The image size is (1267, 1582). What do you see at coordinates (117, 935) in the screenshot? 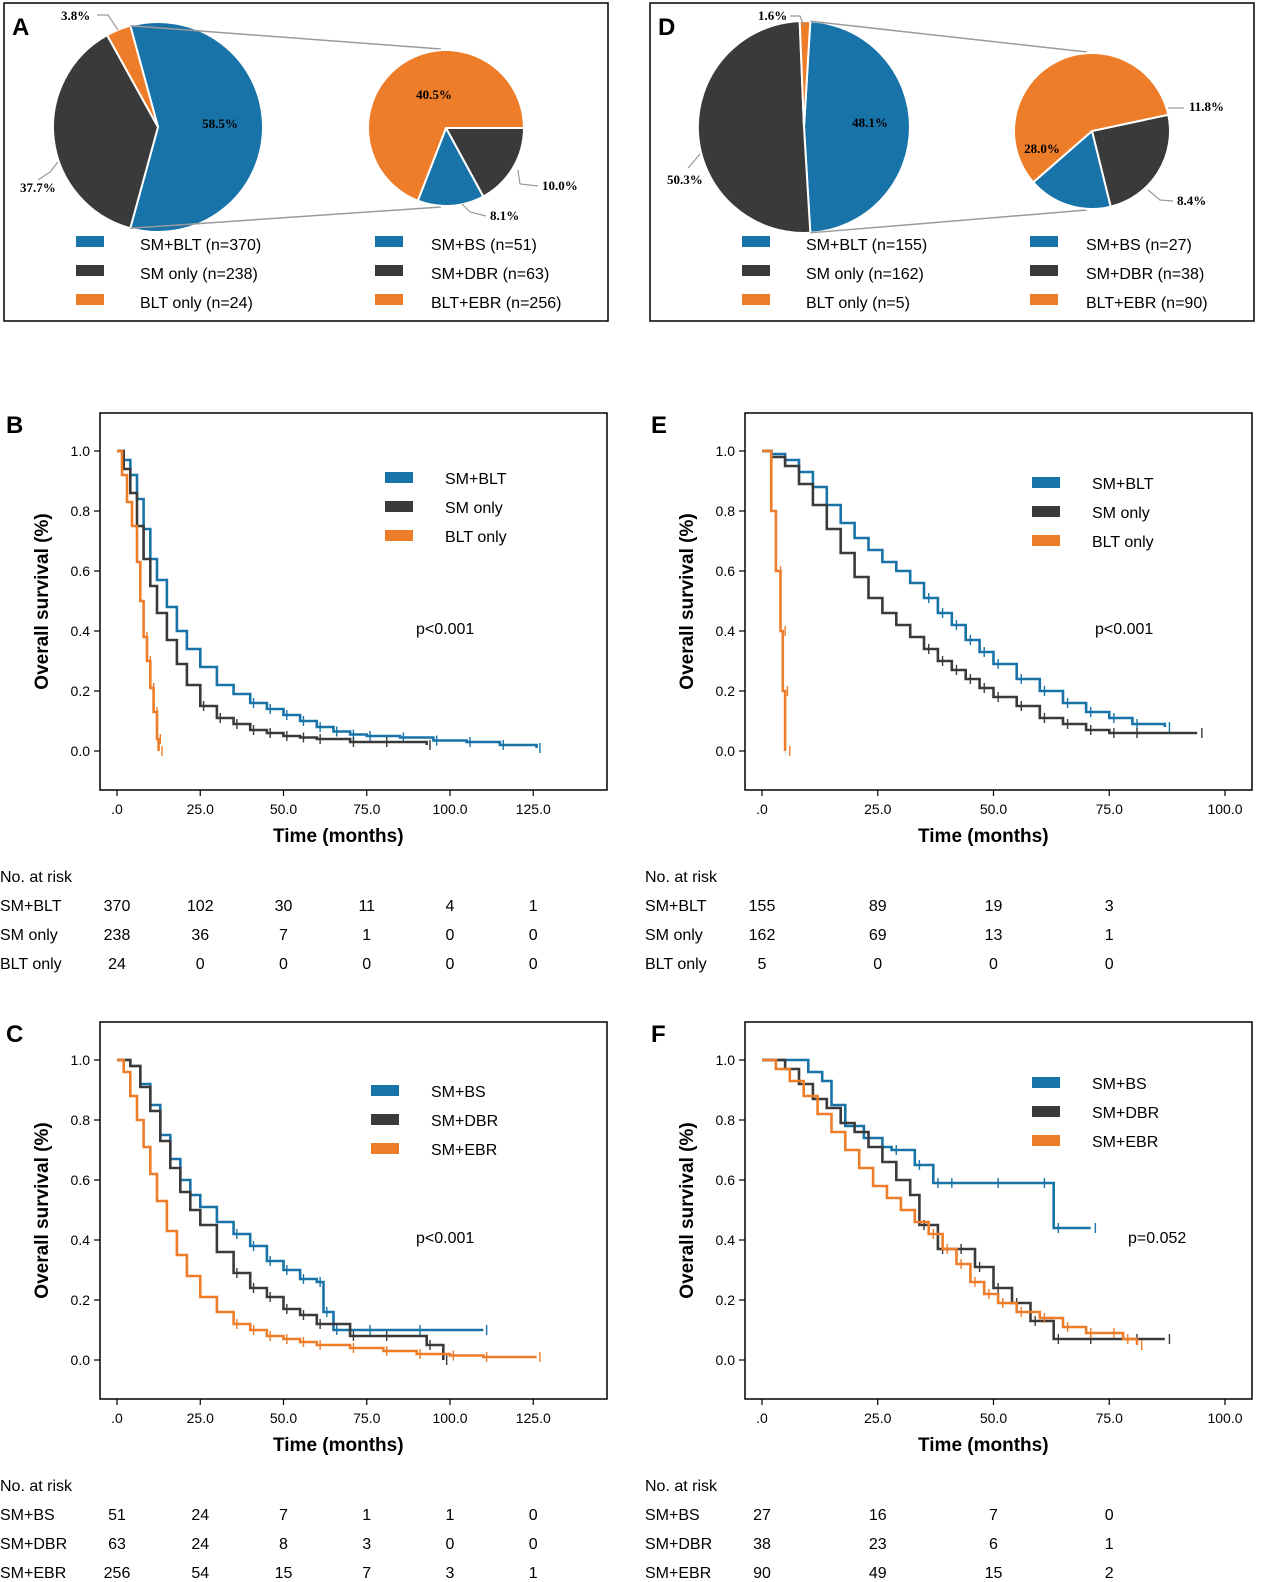
I see `risk-cell: 238` at bounding box center [117, 935].